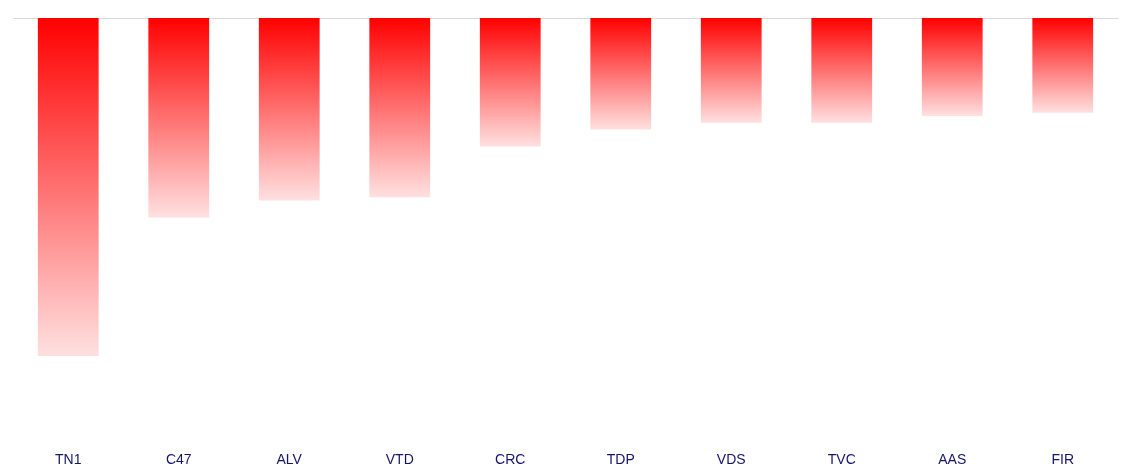 The image size is (1141, 471). What do you see at coordinates (841, 458) in the screenshot?
I see `x-tick-label: TVC` at bounding box center [841, 458].